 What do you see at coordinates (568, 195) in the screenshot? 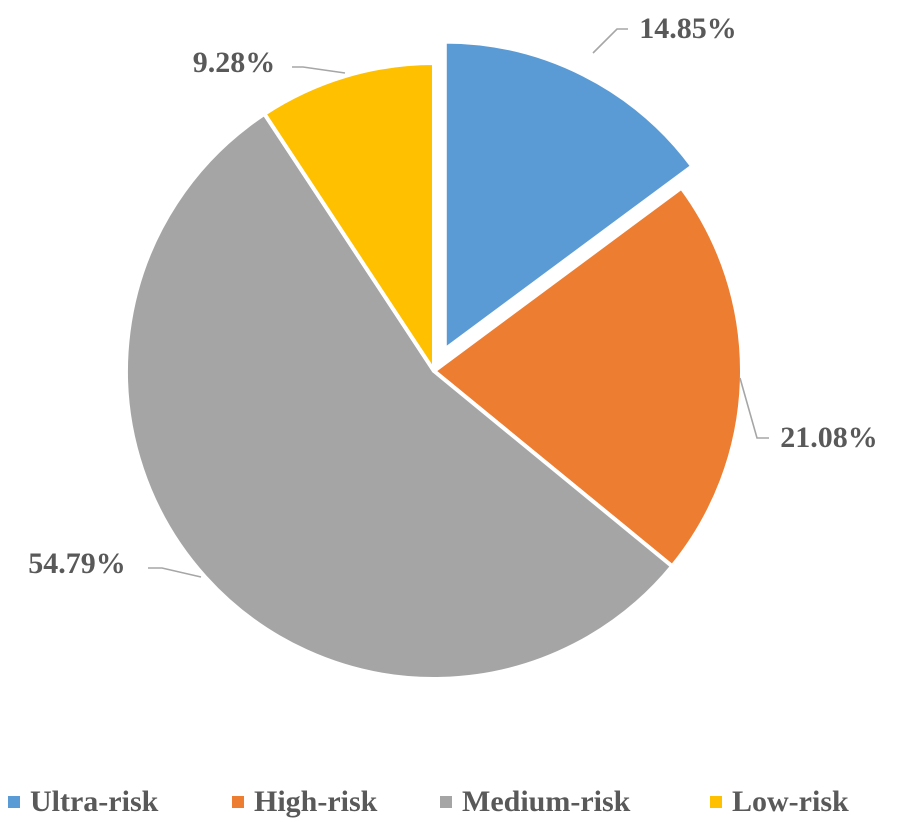
I see `pie-slice-ultra-risk` at bounding box center [568, 195].